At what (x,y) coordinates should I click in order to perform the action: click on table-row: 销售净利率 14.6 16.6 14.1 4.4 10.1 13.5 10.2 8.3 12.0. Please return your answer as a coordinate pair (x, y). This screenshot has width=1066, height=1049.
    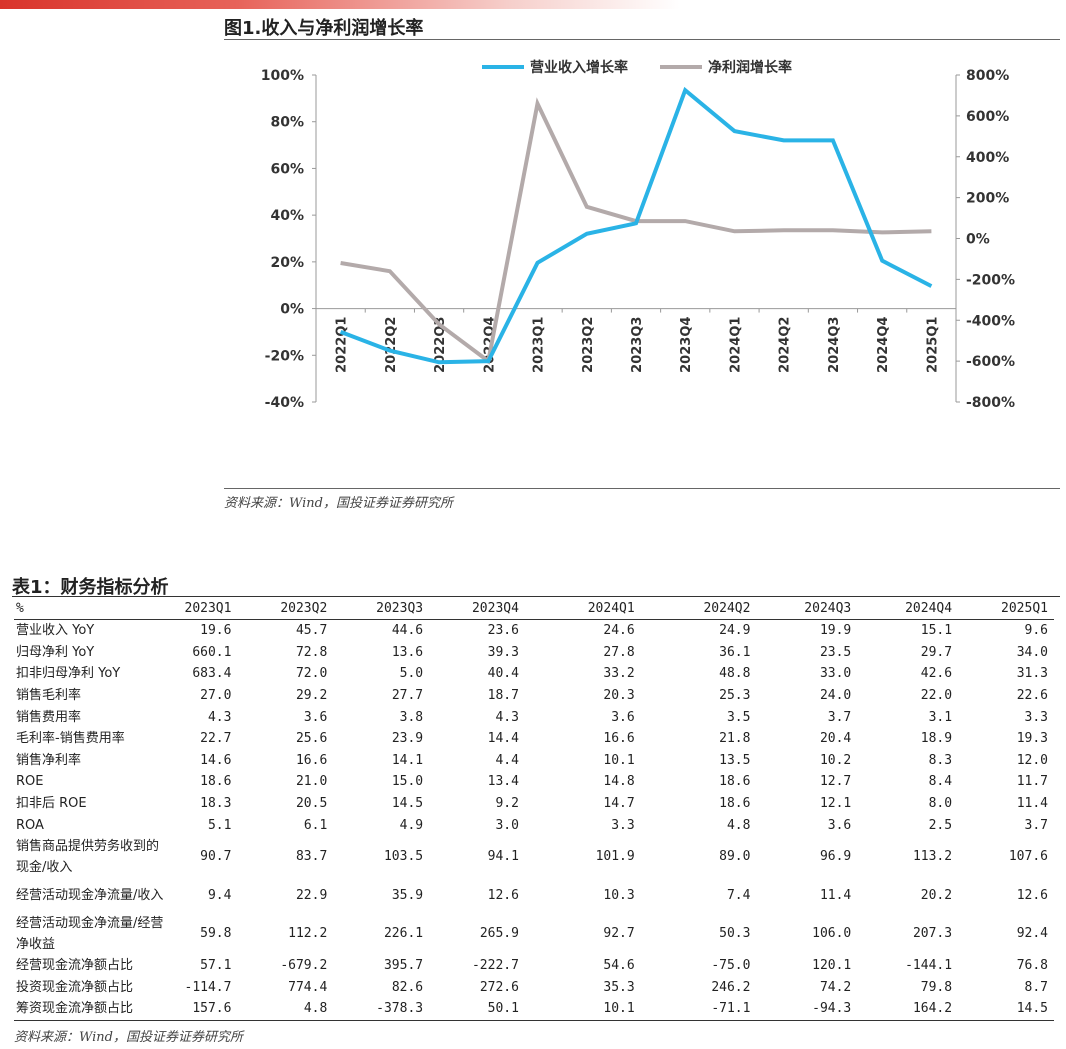
    Looking at the image, I should click on (534, 761).